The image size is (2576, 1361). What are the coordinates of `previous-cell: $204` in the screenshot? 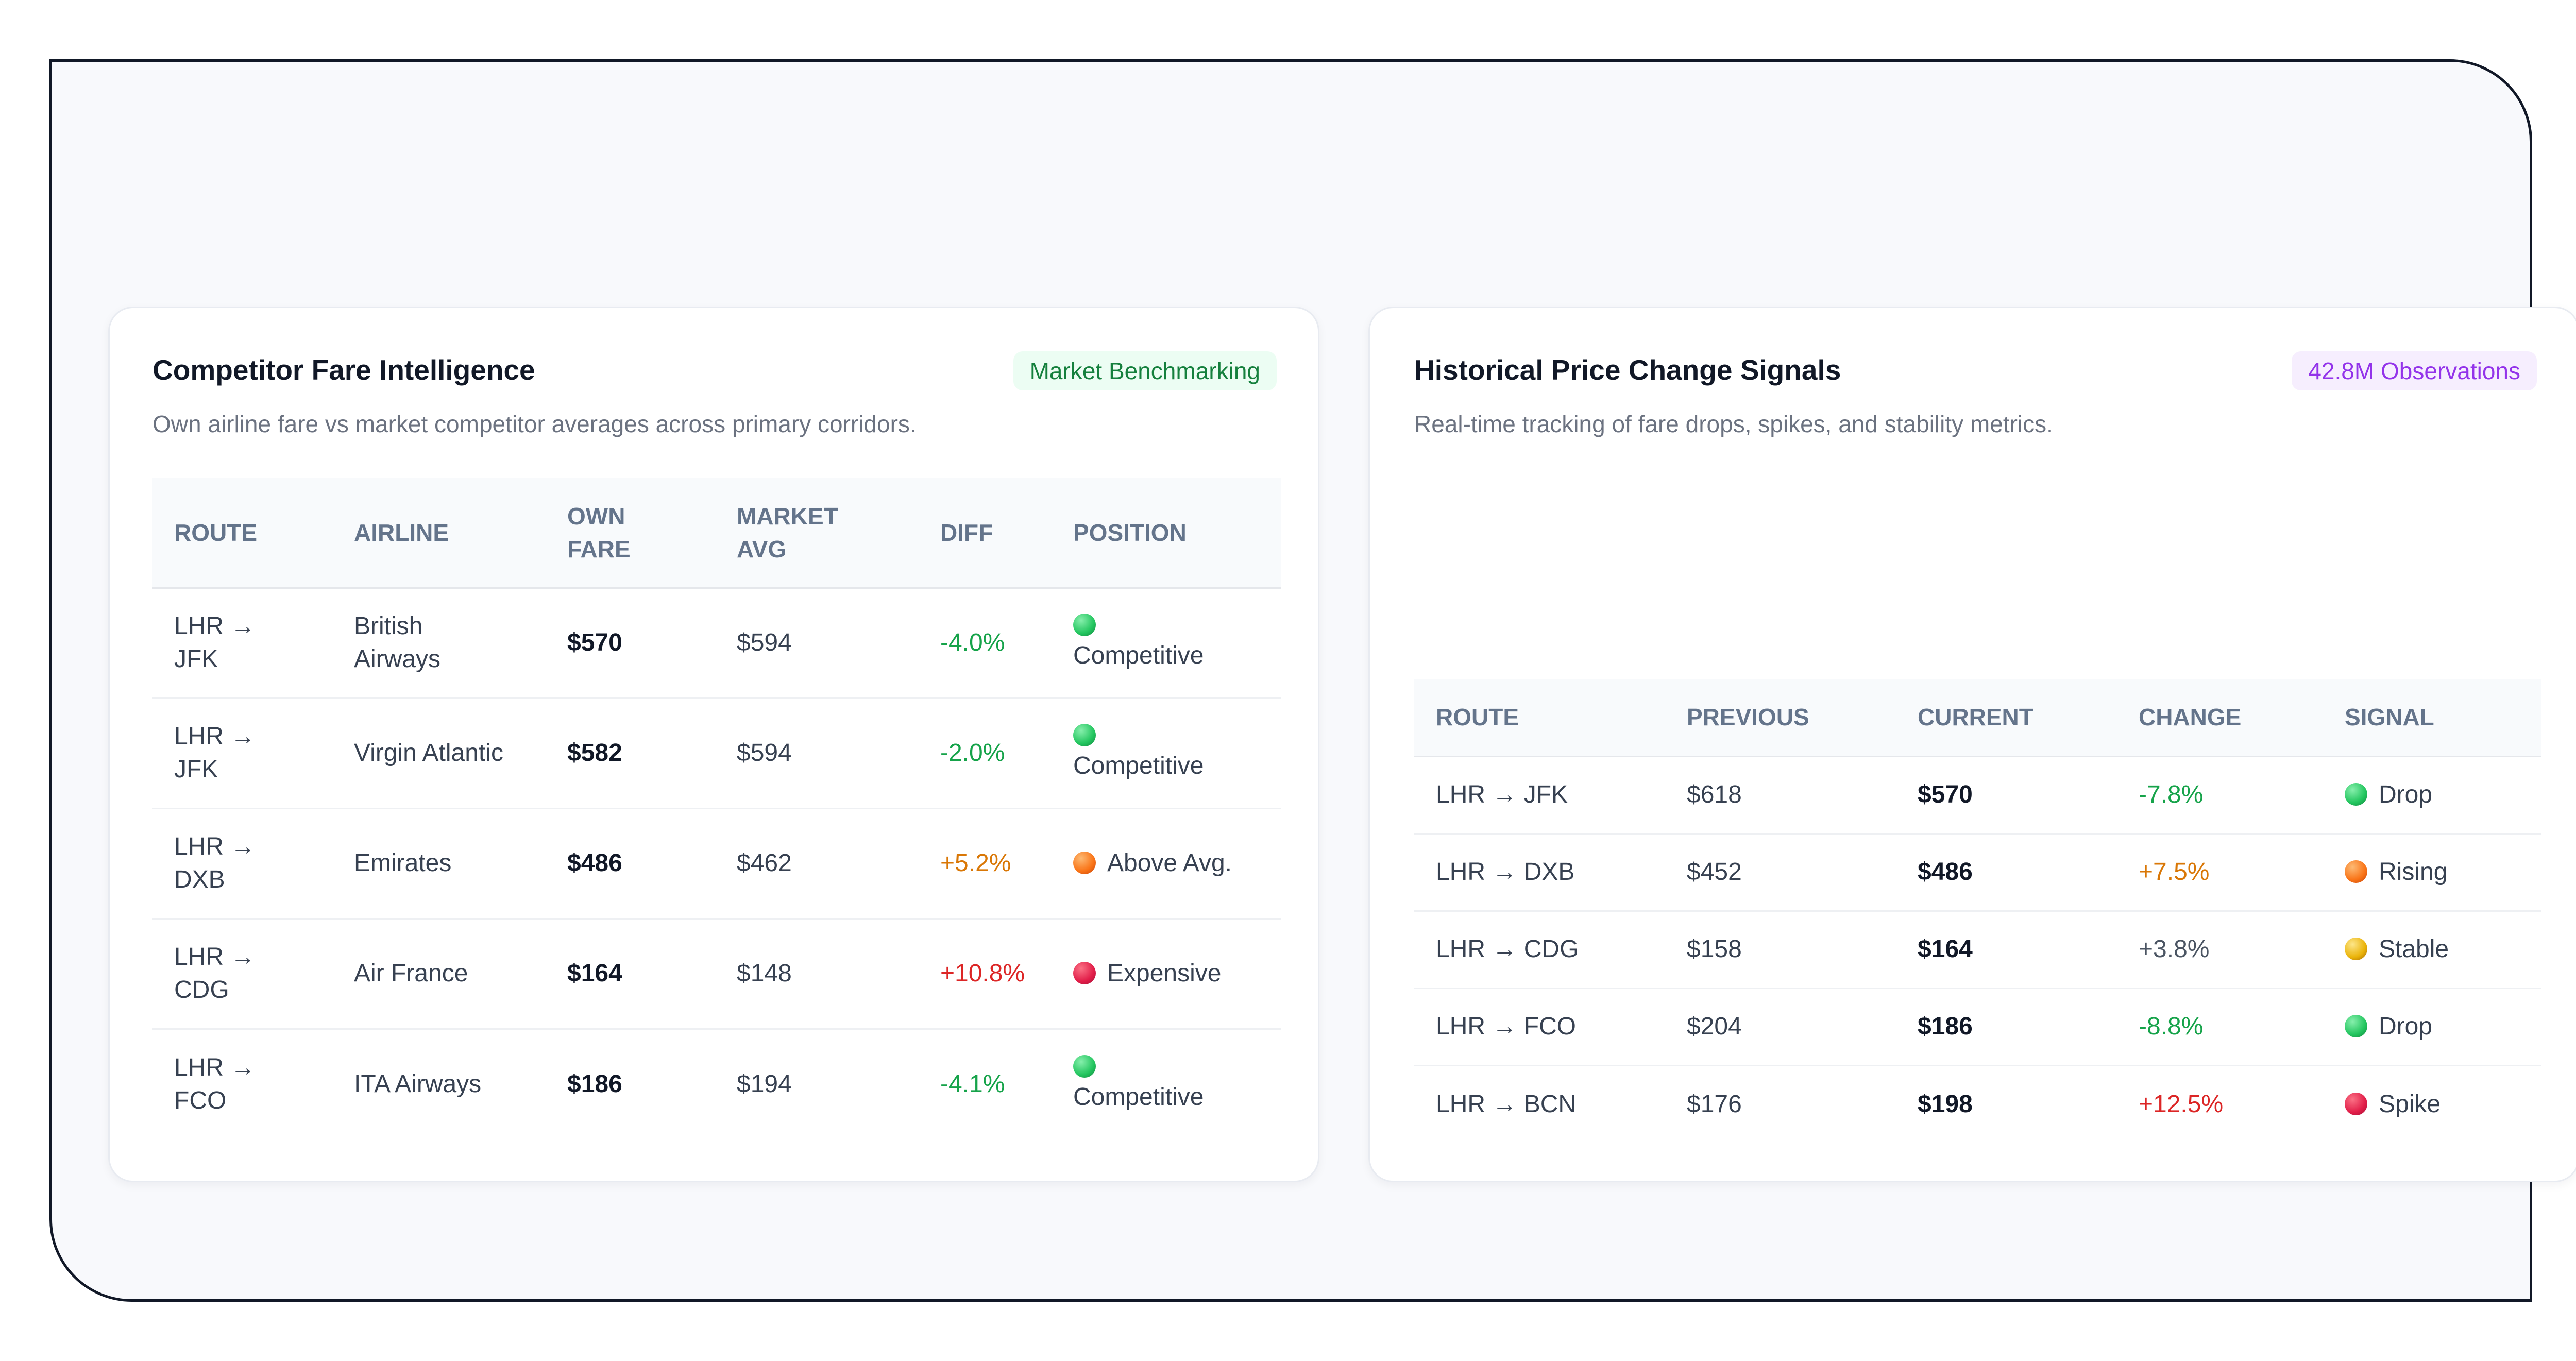 It's located at (1780, 1027).